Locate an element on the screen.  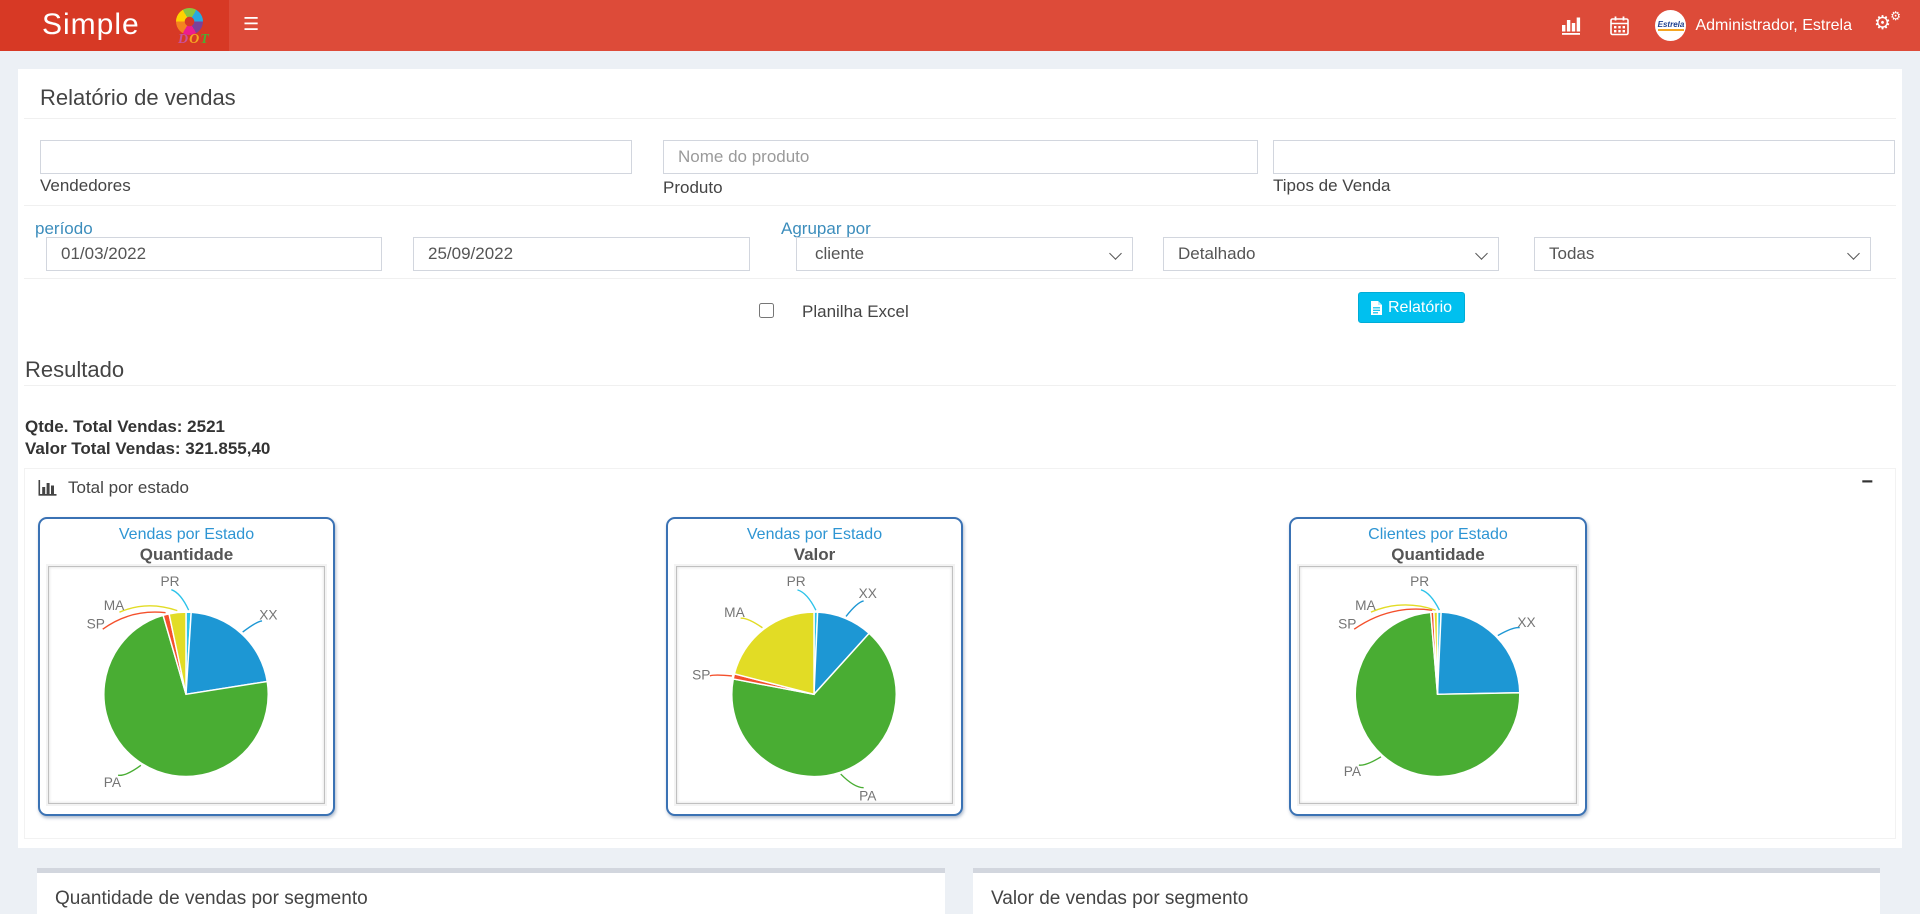
navbar-right: Estrela Administrador, Estrela ⚙ ⚙ is located at coordinates (1731, 25).